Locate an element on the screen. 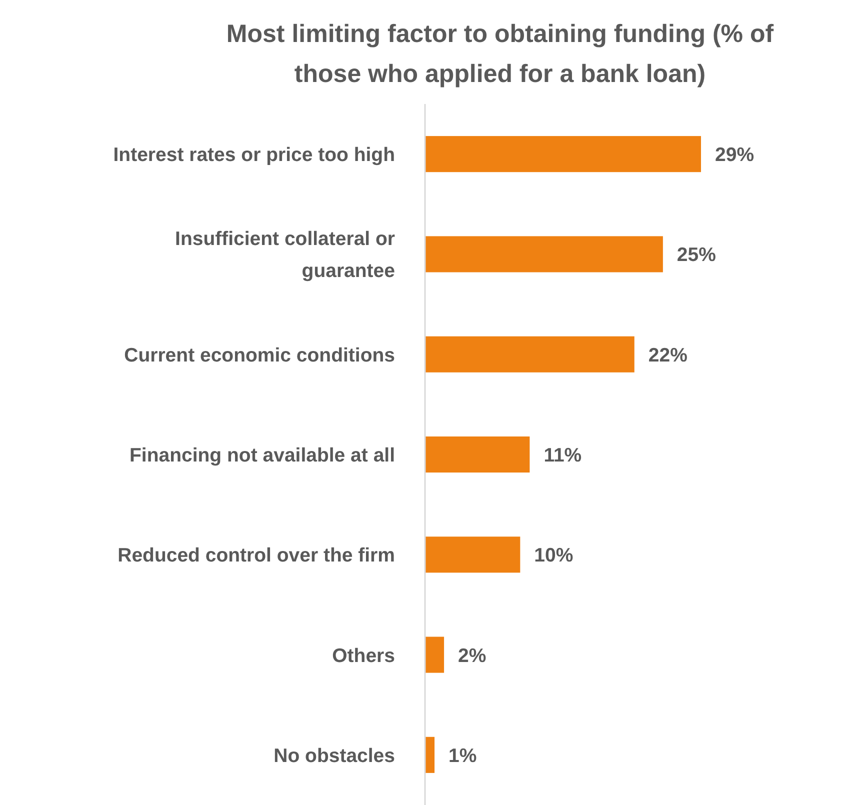  data-label: 10% is located at coordinates (554, 555).